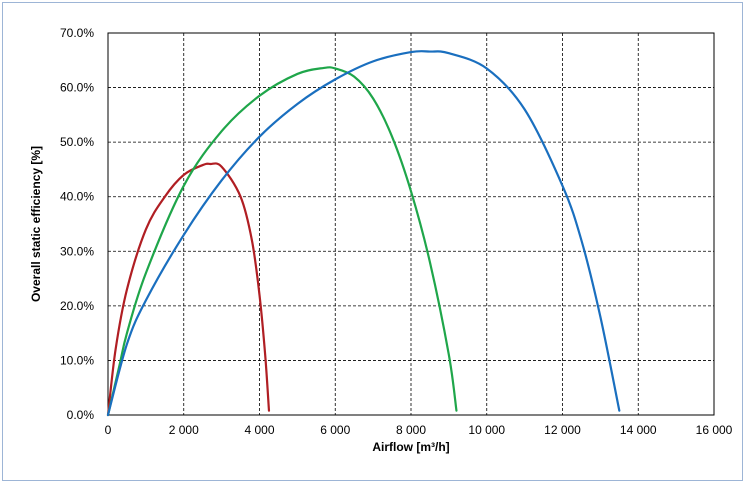  What do you see at coordinates (188, 289) in the screenshot?
I see `series-line-red` at bounding box center [188, 289].